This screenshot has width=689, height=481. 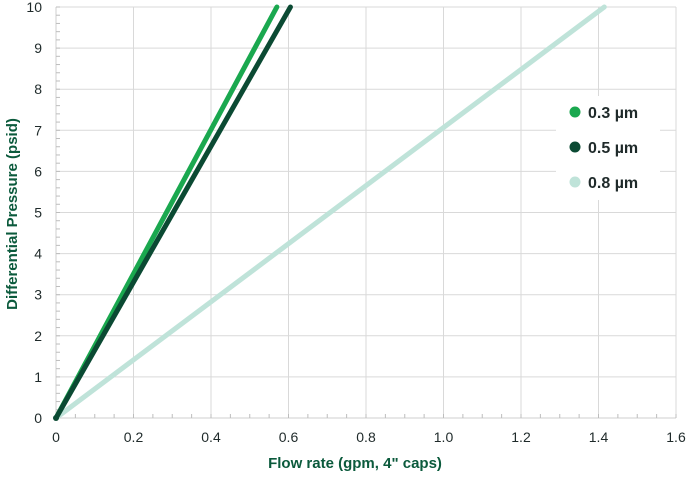 What do you see at coordinates (613, 113) in the screenshot?
I see `legend-label: 0.3 µm` at bounding box center [613, 113].